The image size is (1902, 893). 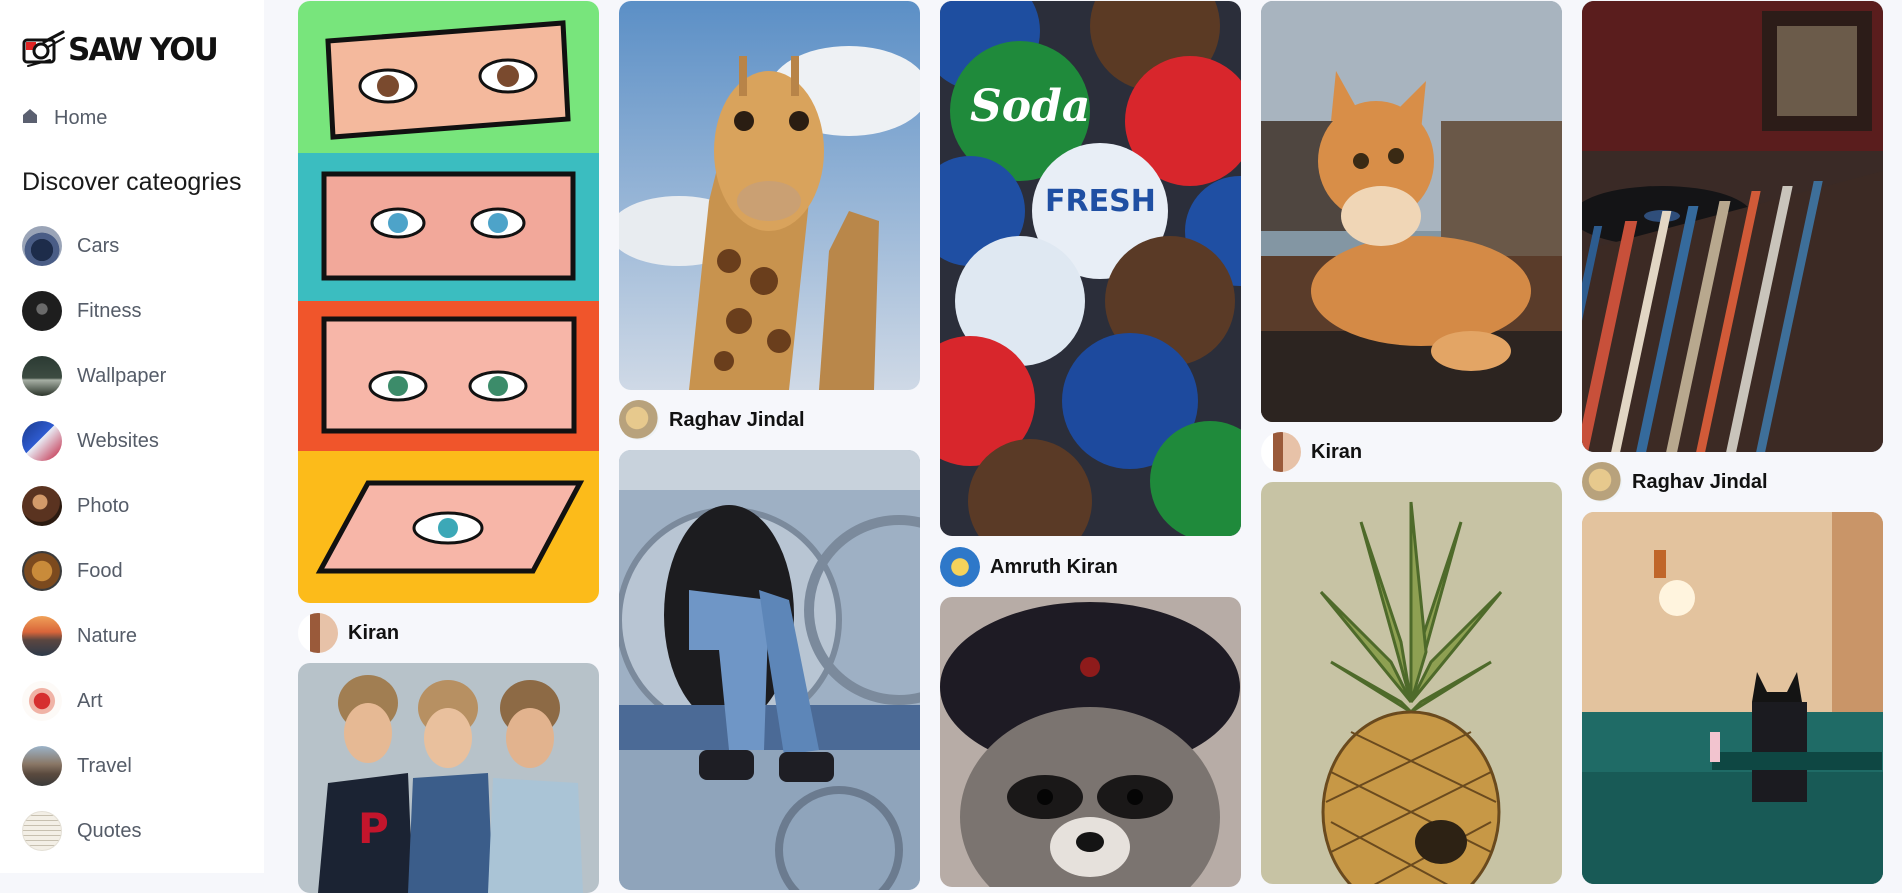 I want to click on category-item-fitness: Fitness, so click(x=94, y=311).